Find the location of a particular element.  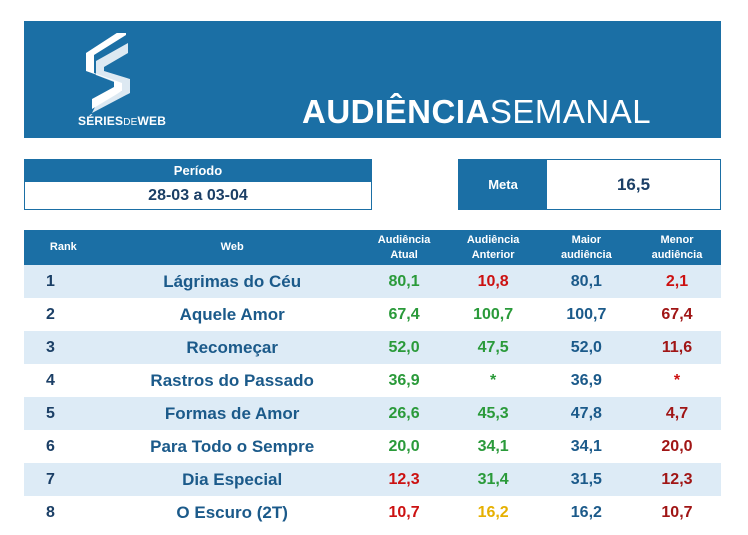

audiencia-atual-cell: 36,9 is located at coordinates (404, 380).